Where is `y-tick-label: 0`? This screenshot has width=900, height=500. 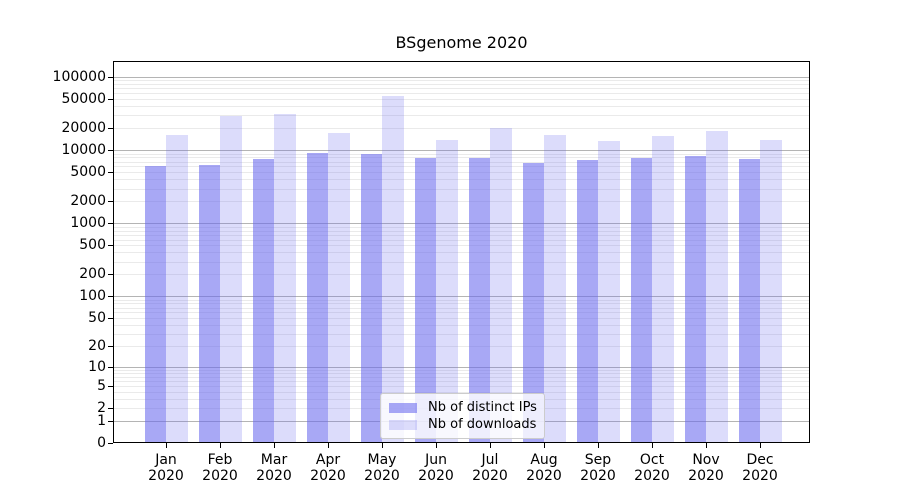
y-tick-label: 0 is located at coordinates (101, 443).